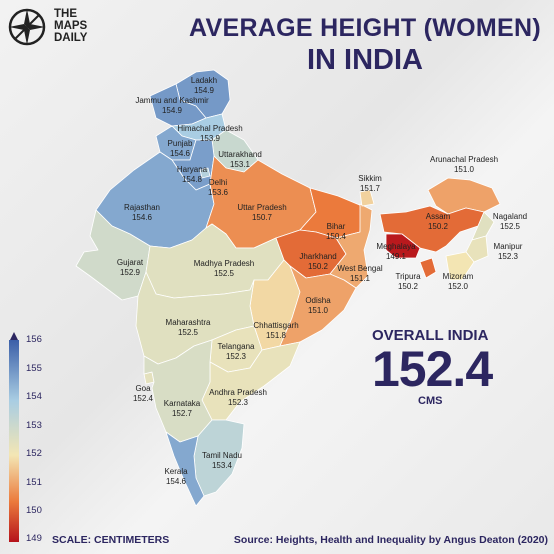  What do you see at coordinates (24, 438) in the screenshot?
I see `color-legend: 156 155 154 153 152 151 150 149` at bounding box center [24, 438].